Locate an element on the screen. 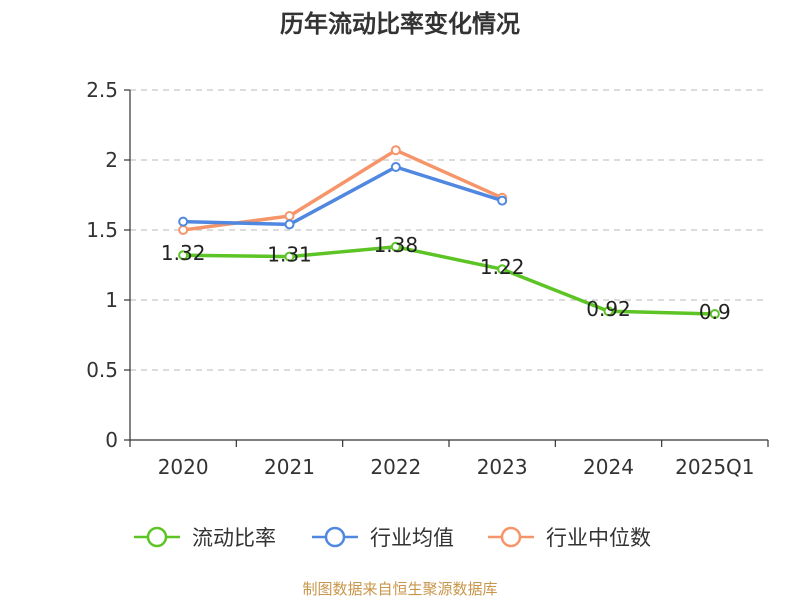 The image size is (800, 600). y-tick-label: 2 is located at coordinates (111, 160).